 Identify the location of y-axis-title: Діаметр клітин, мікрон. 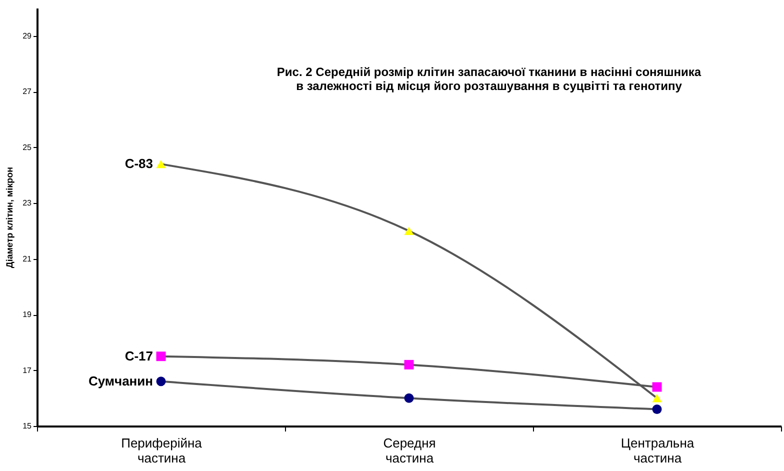
(9, 217).